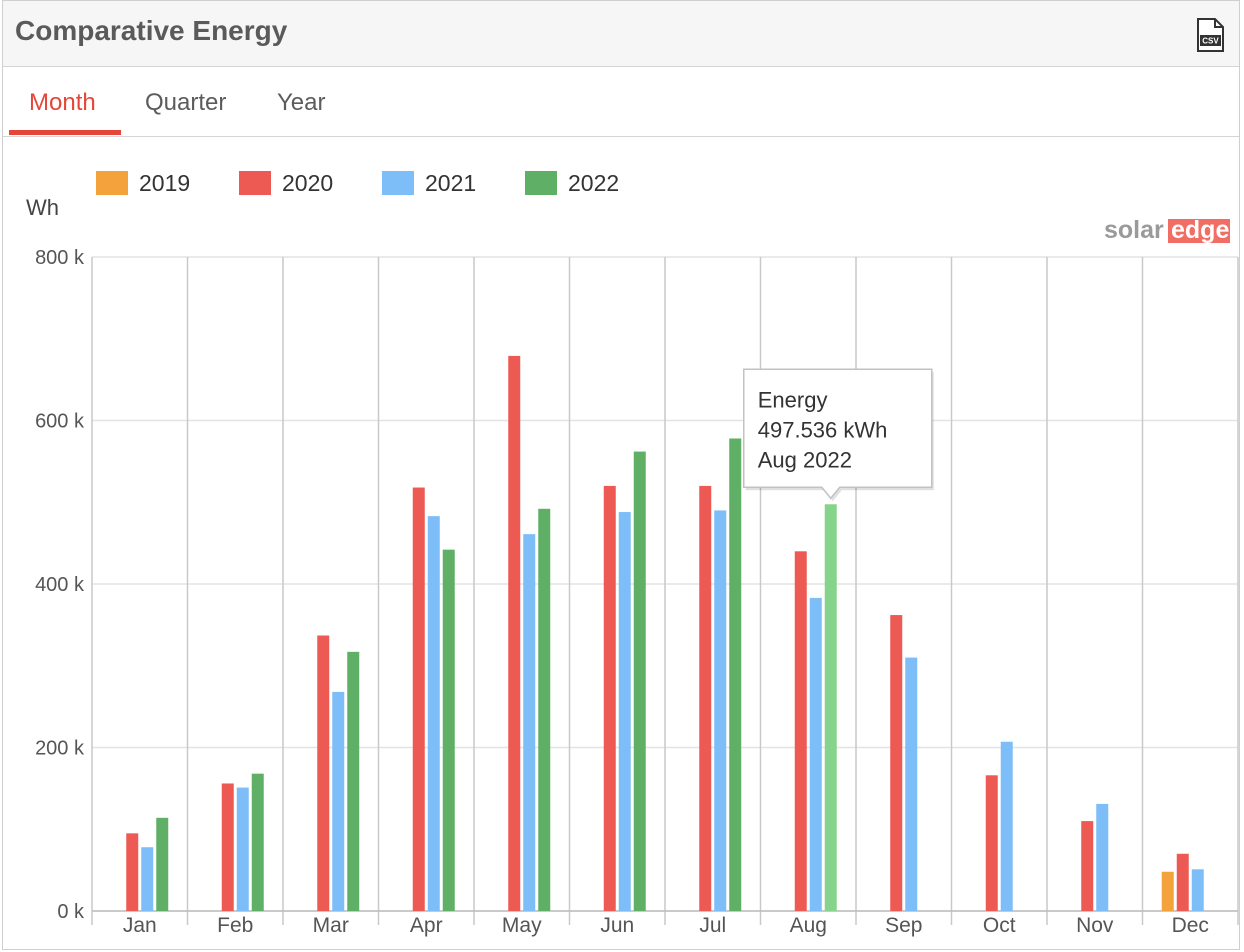 This screenshot has width=1244, height=952. What do you see at coordinates (609, 698) in the screenshot?
I see `bar-jun-2020` at bounding box center [609, 698].